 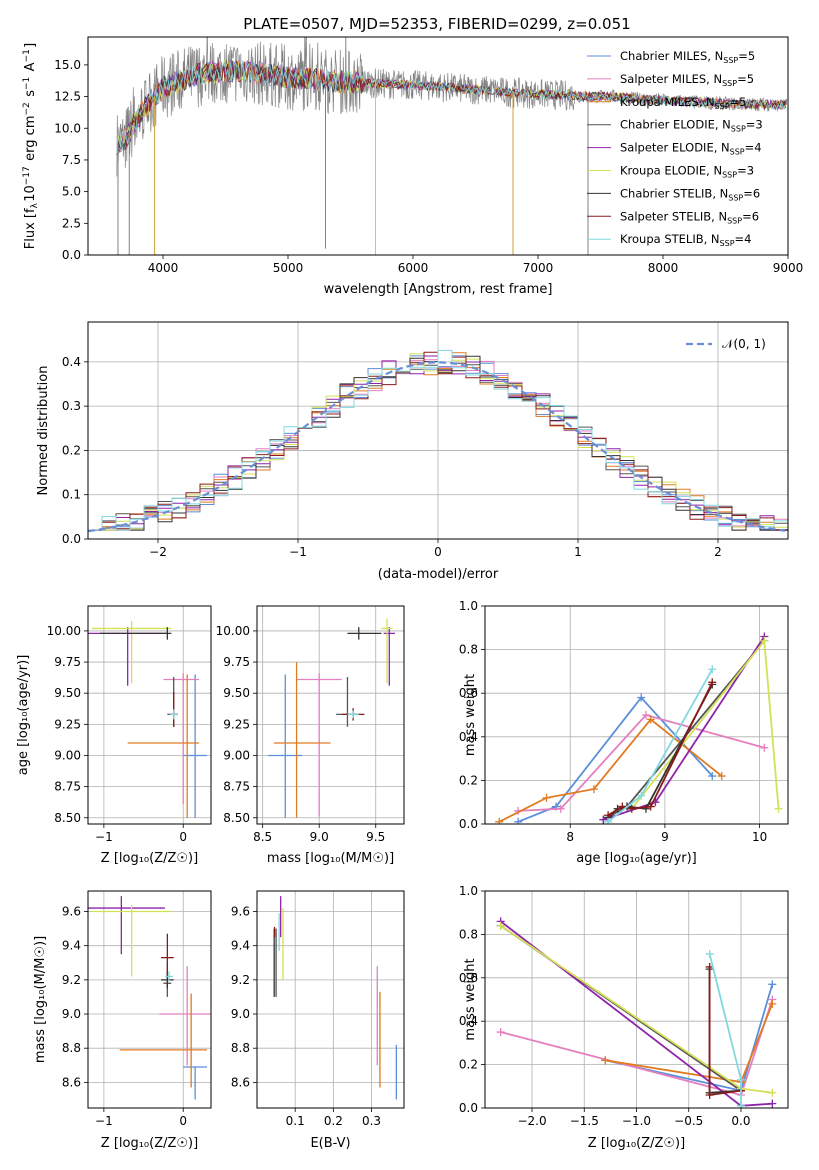 What do you see at coordinates (671, 171) in the screenshot?
I see `legend-label-main: Kroupa ELODIE, N` at bounding box center [671, 171].